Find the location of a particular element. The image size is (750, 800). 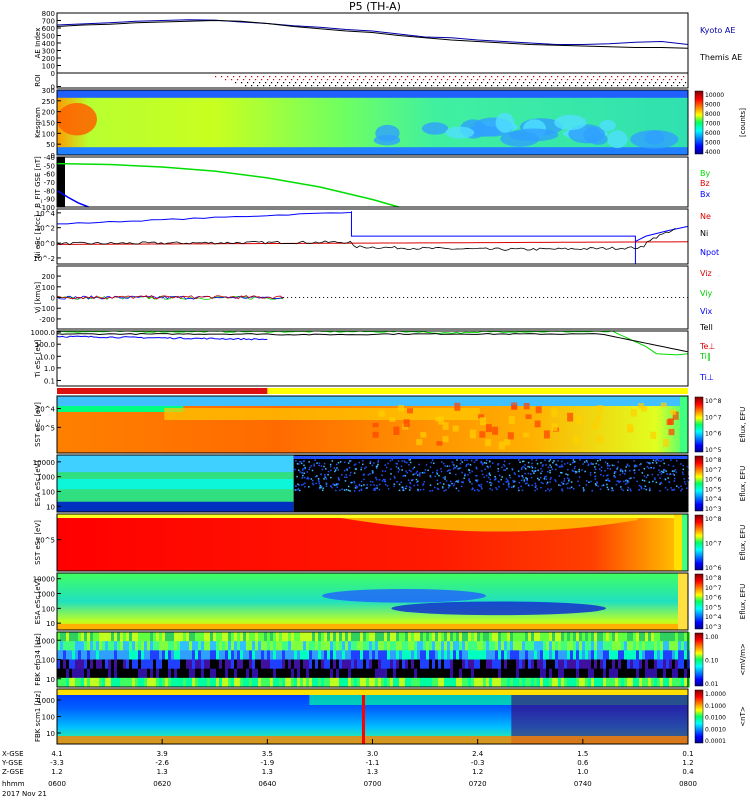

bfit-legend-0: Bz is located at coordinates (705, 183).